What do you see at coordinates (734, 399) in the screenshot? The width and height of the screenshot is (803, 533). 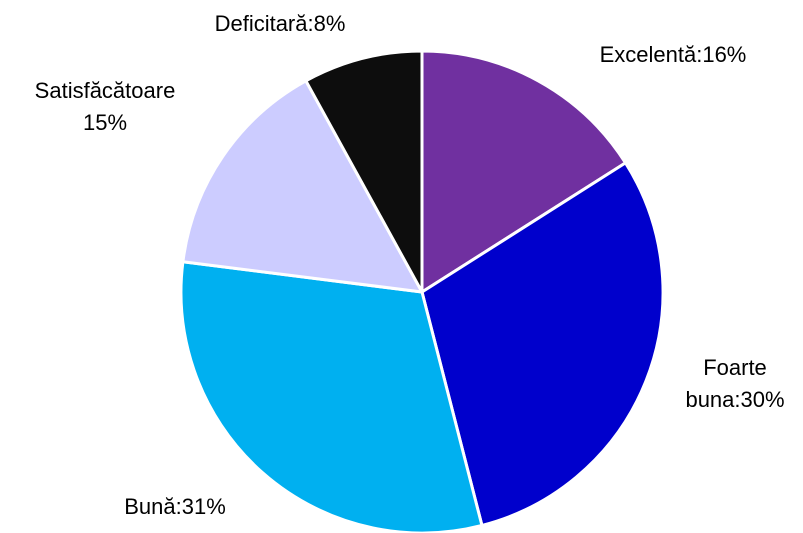 I see `slice-label-line: buna:30%` at bounding box center [734, 399].